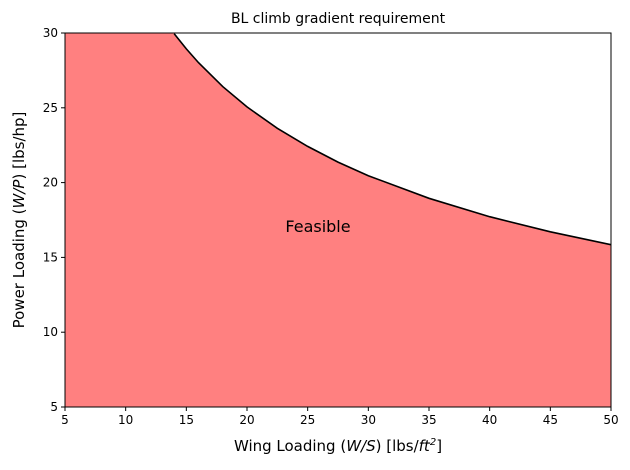  Describe the element at coordinates (246, 420) in the screenshot. I see `x-tick-label: 20` at that location.